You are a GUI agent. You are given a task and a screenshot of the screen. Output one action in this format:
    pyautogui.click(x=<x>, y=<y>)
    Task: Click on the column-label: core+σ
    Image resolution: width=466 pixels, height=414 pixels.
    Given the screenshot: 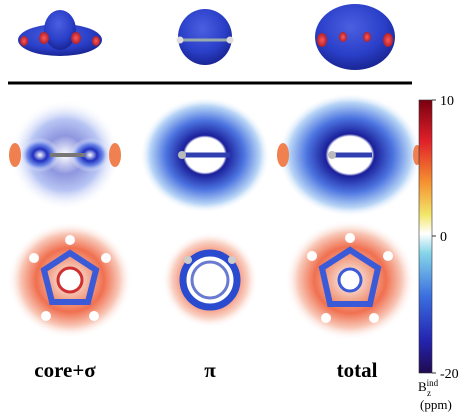 What is the action you would take?
    pyautogui.click(x=65, y=370)
    